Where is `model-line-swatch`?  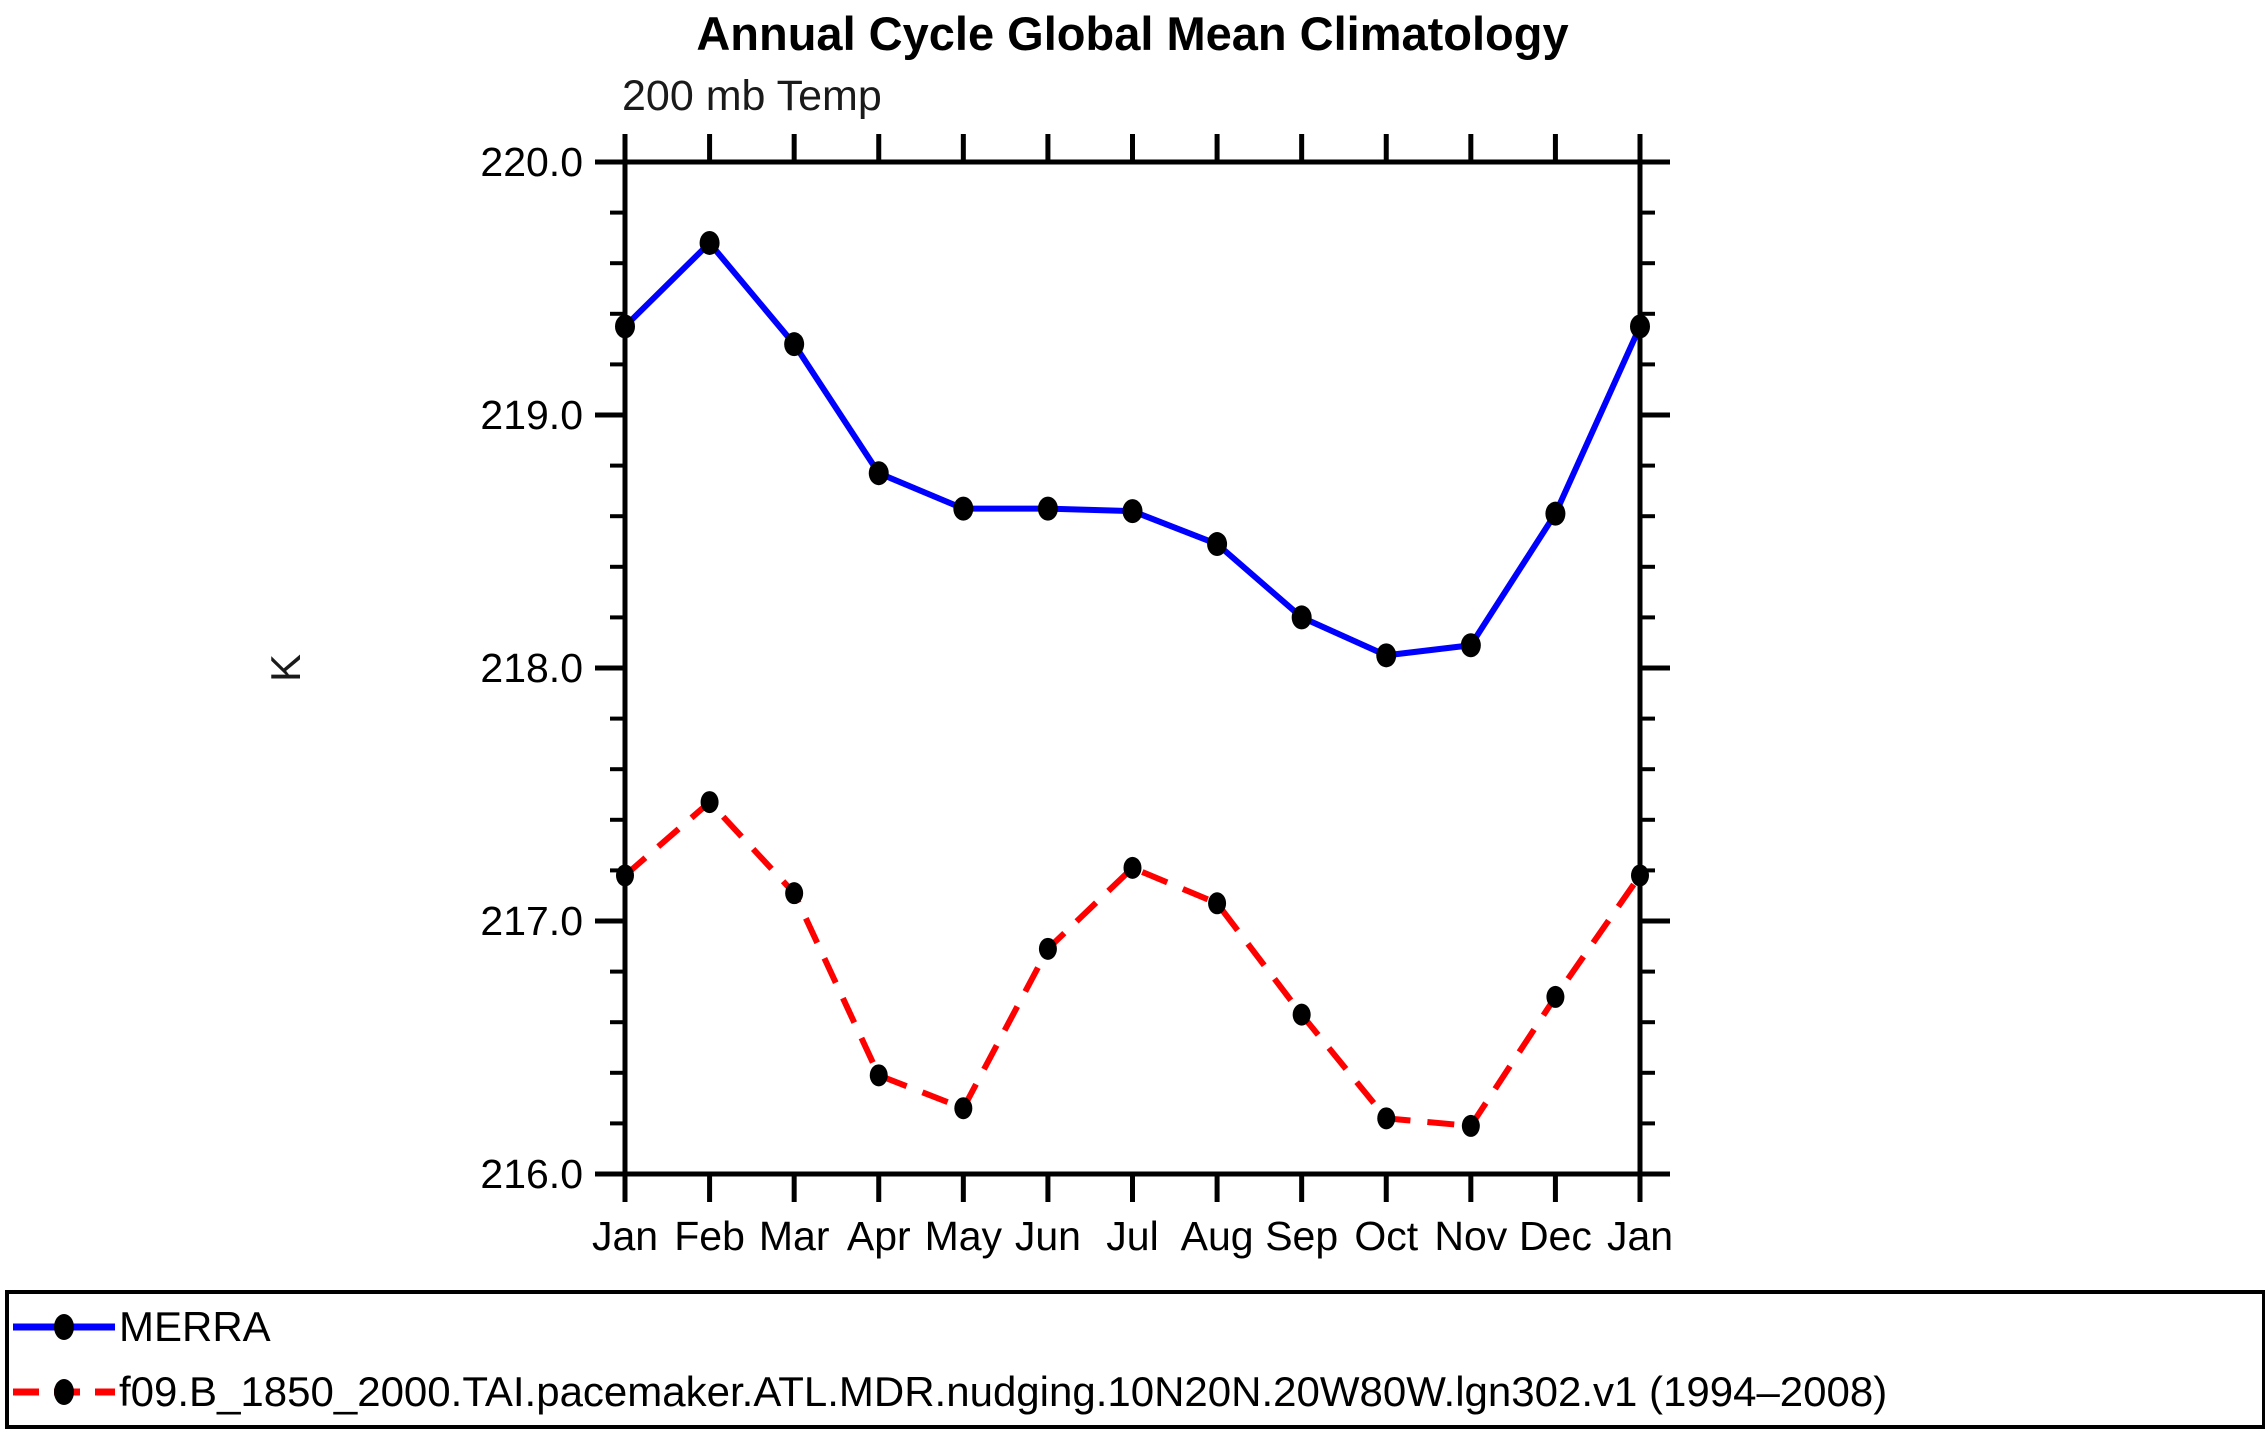 model-line-swatch is located at coordinates (64, 1392).